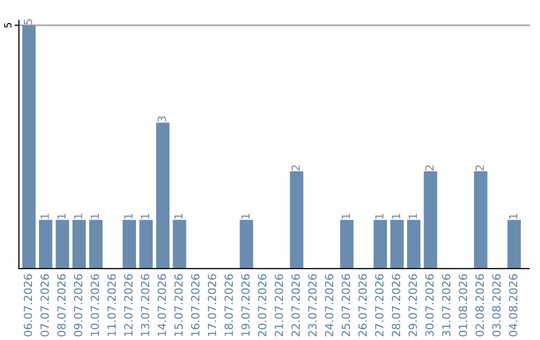  What do you see at coordinates (379, 305) in the screenshot?
I see `x-tick-label: 27.07.2026` at bounding box center [379, 305].